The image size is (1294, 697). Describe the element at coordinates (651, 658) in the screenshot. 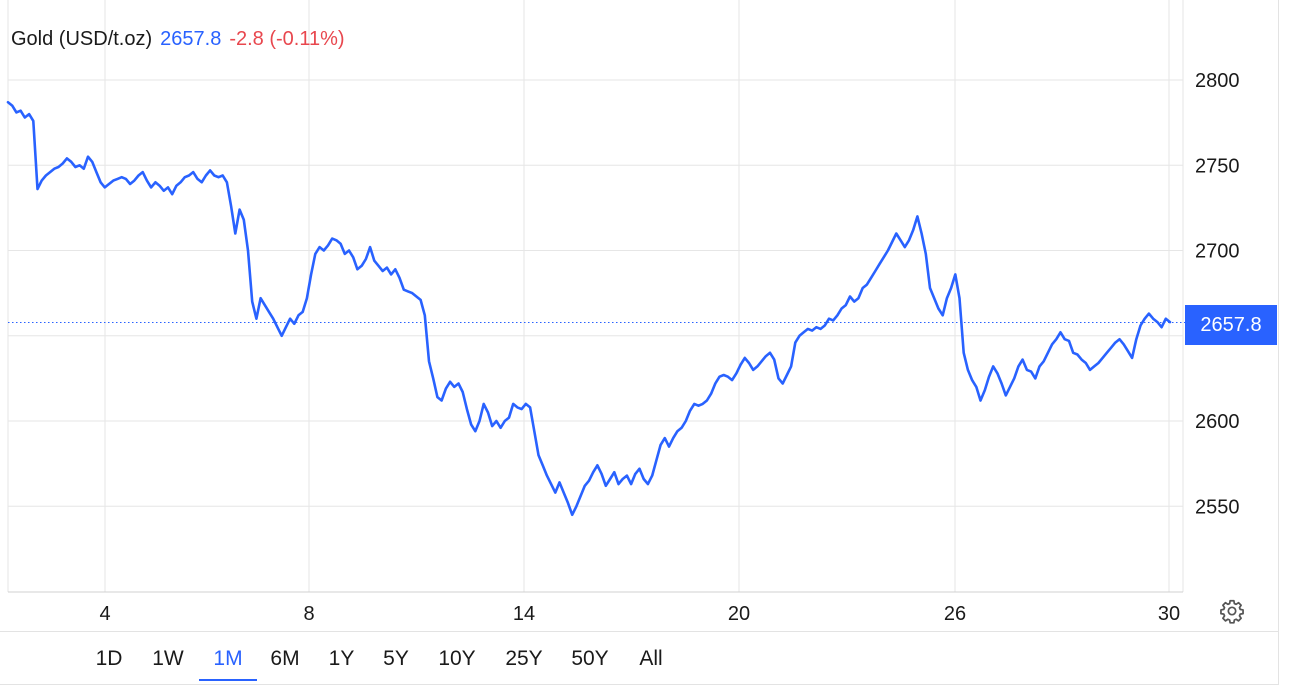

I see `range-button-all: All` at that location.